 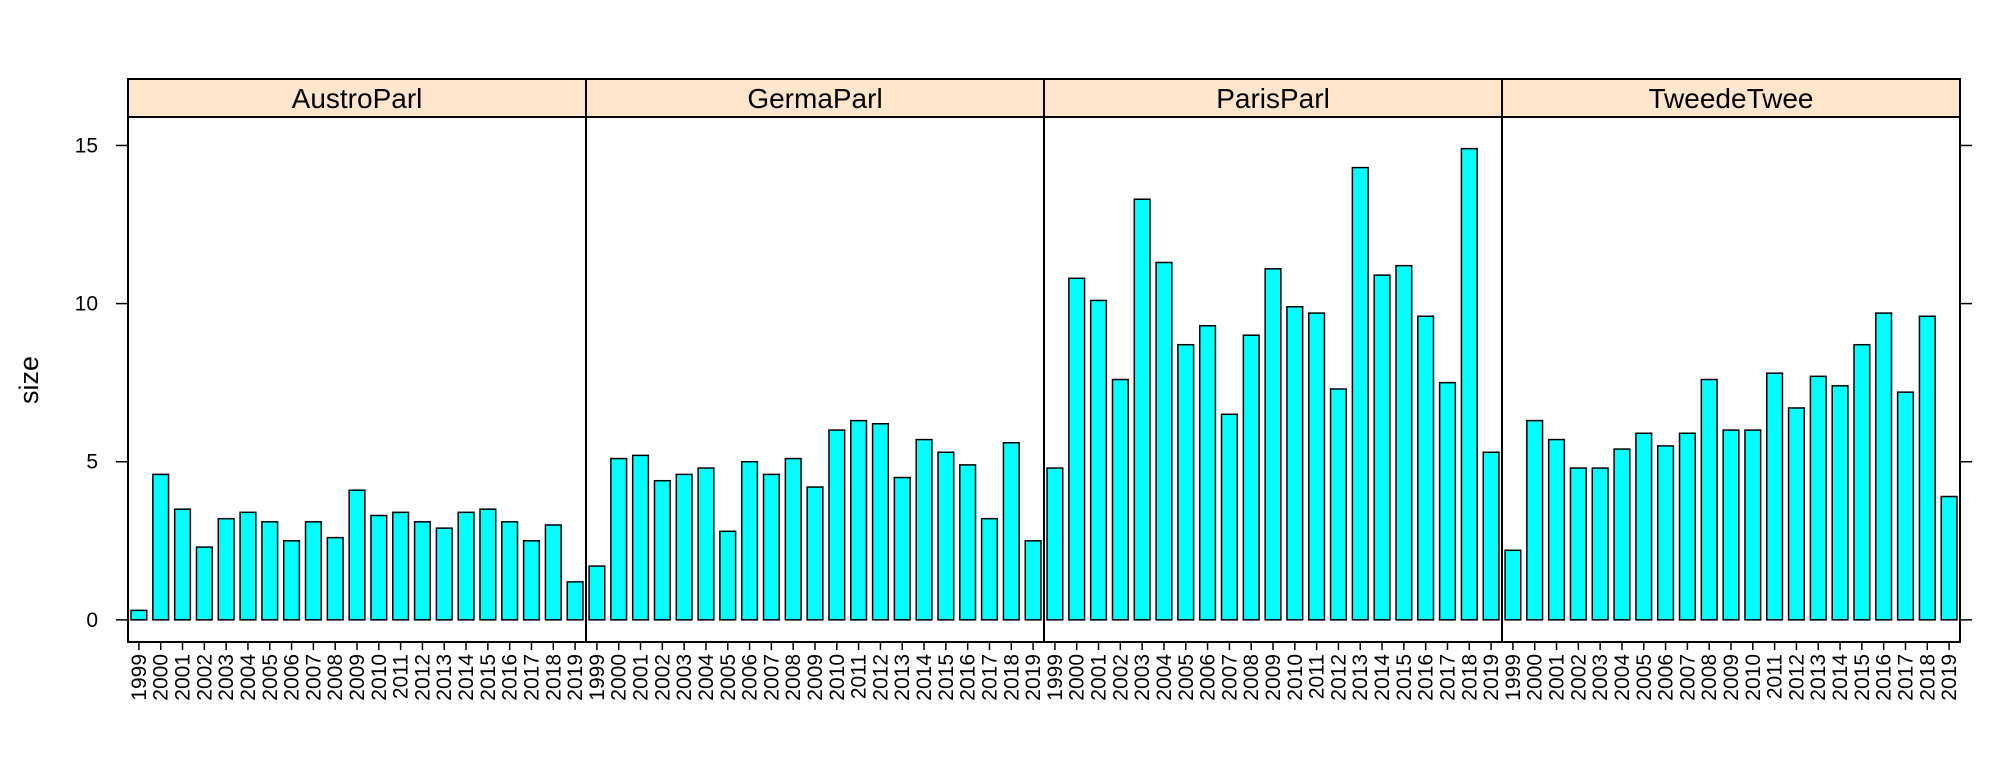 What do you see at coordinates (357, 98) in the screenshot?
I see `panel-strip-label: AustroParl` at bounding box center [357, 98].